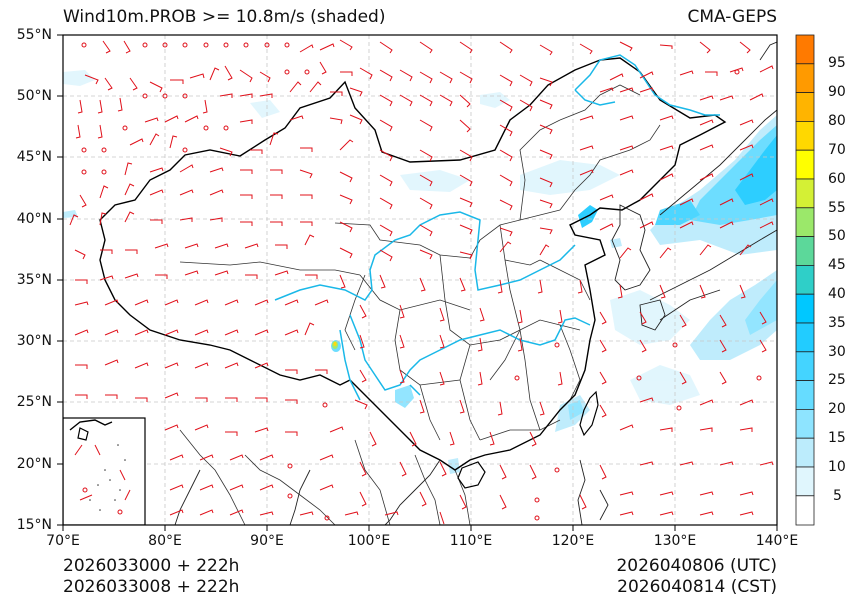 The width and height of the screenshot is (860, 610). I want to click on colorbar-label-5: 5, so click(837, 496).